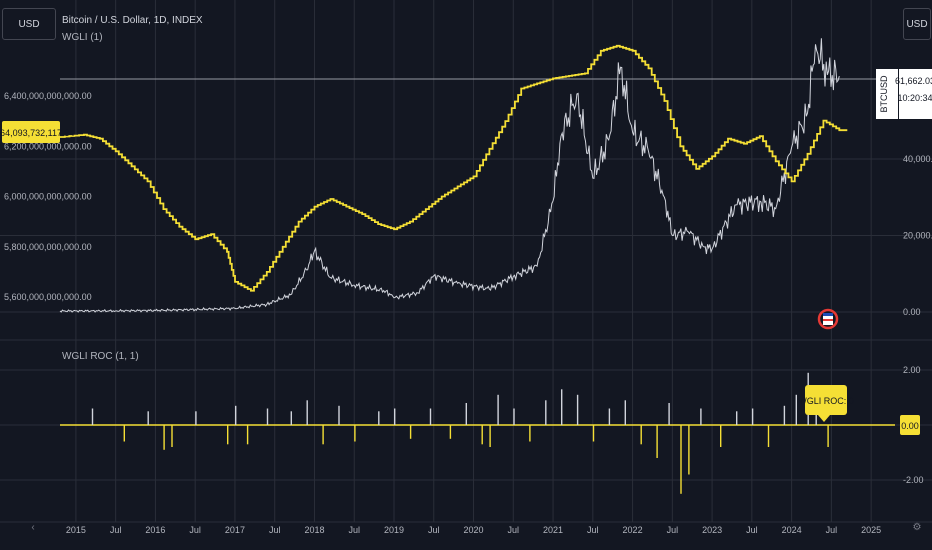  I want to click on left-axis-tick-label: 6,000,000,000,000.00, so click(48, 197).